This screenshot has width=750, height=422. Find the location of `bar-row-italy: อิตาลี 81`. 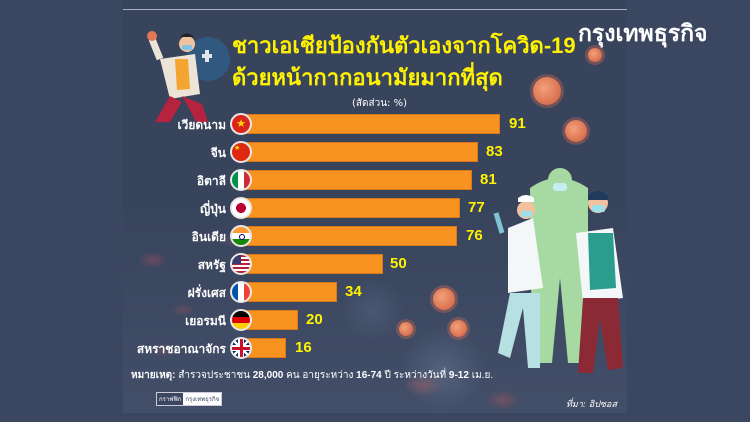

bar-row-italy: อิตาลี 81 is located at coordinates (375, 180).